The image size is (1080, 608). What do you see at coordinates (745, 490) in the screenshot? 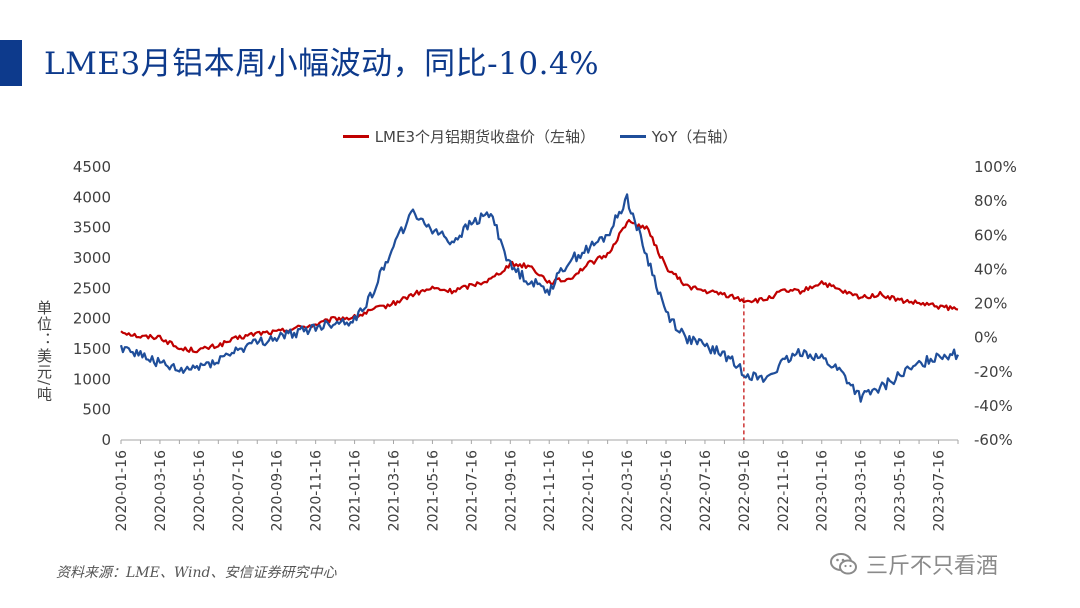
I see `x-tick-label: 2022-09-16` at bounding box center [745, 490].